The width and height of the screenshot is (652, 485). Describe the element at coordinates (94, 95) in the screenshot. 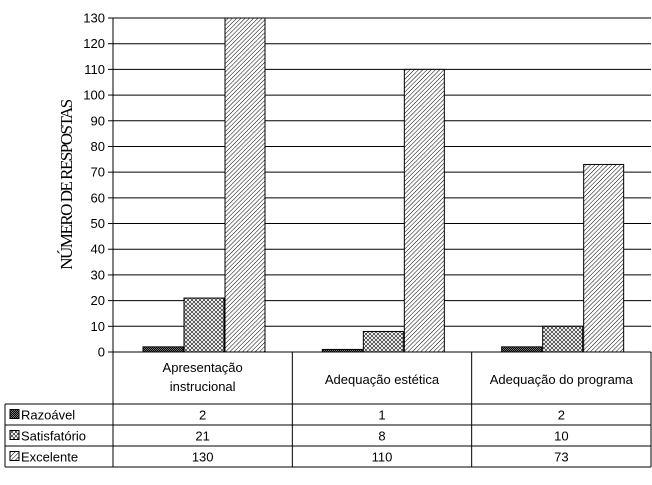

I see `y-tick-label: 100` at that location.